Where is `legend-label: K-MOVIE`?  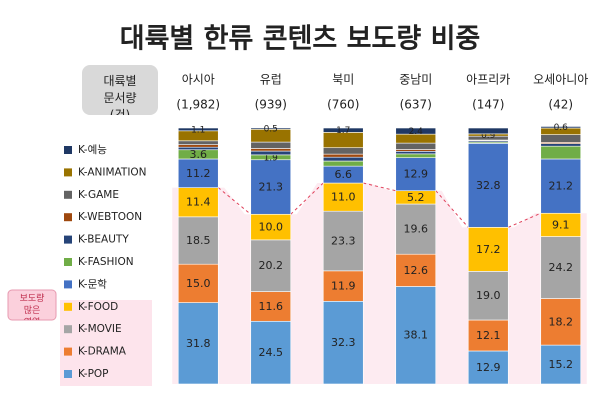 legend-label: K-MOVIE is located at coordinates (100, 329).